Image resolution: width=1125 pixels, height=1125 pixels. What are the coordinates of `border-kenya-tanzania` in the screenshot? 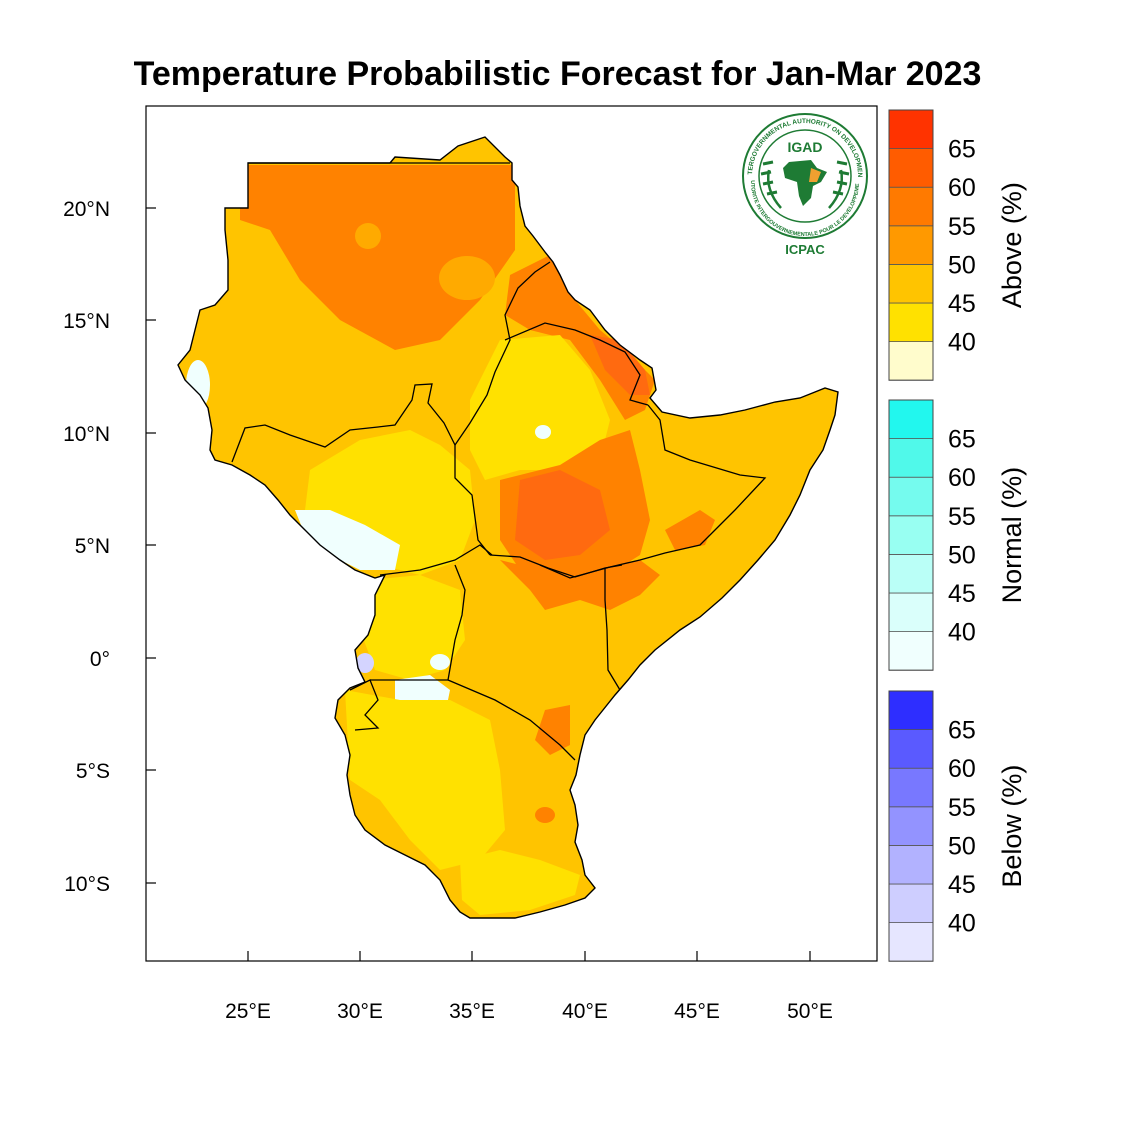 It's located at (511, 720).